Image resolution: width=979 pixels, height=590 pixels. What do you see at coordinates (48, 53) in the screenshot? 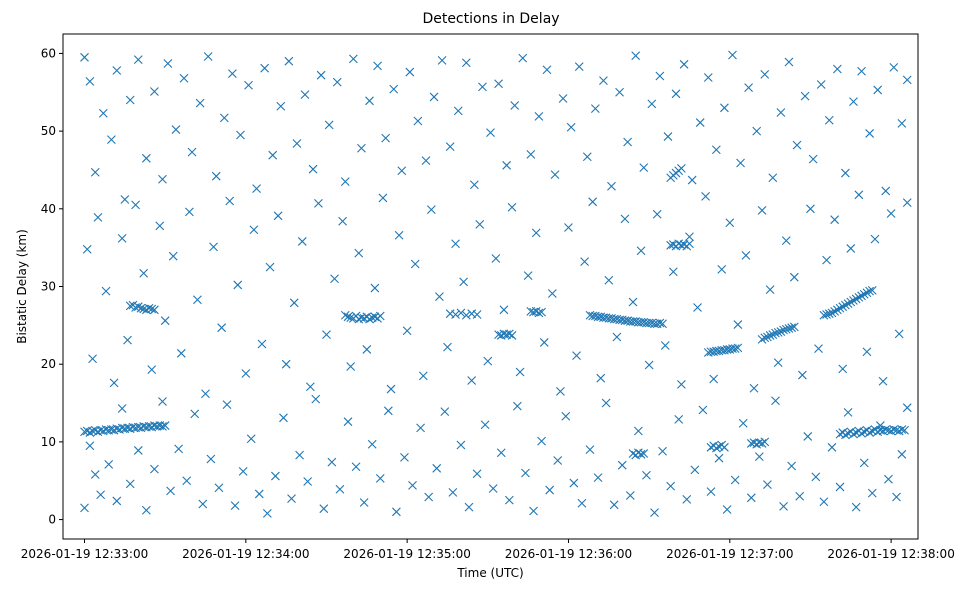
I see `y-tick-label: 60` at bounding box center [48, 53].